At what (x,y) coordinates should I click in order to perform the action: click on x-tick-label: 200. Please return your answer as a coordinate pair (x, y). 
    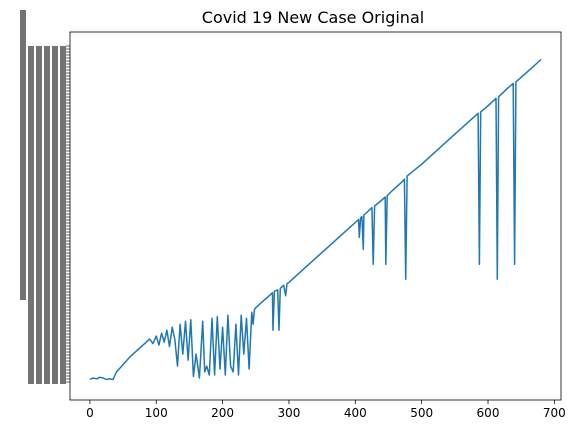
    Looking at the image, I should click on (222, 413).